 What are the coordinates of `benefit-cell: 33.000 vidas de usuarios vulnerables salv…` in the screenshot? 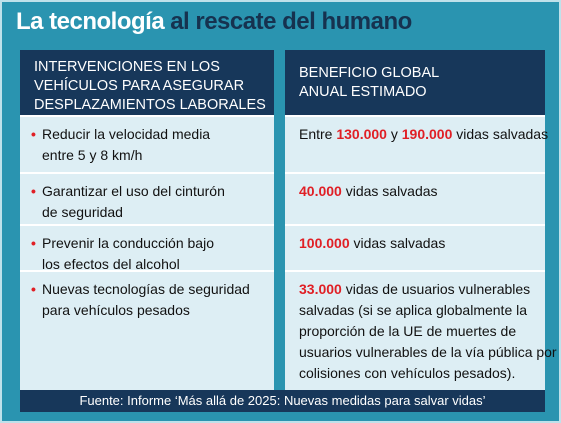 It's located at (421, 330).